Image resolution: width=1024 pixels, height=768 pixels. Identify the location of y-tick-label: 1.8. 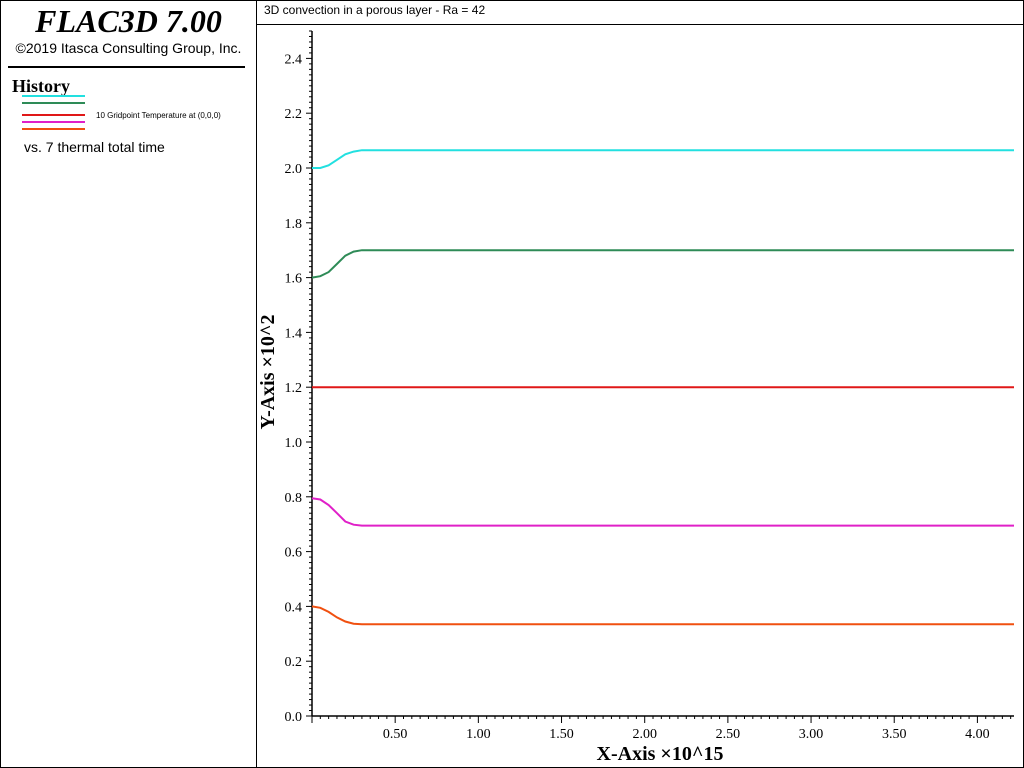
(294, 224).